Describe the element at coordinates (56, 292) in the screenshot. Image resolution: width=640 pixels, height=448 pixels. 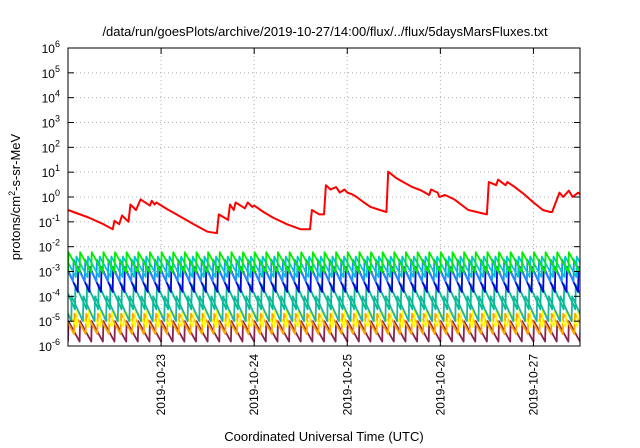
I see `y-tick-label-exp: -4` at that location.